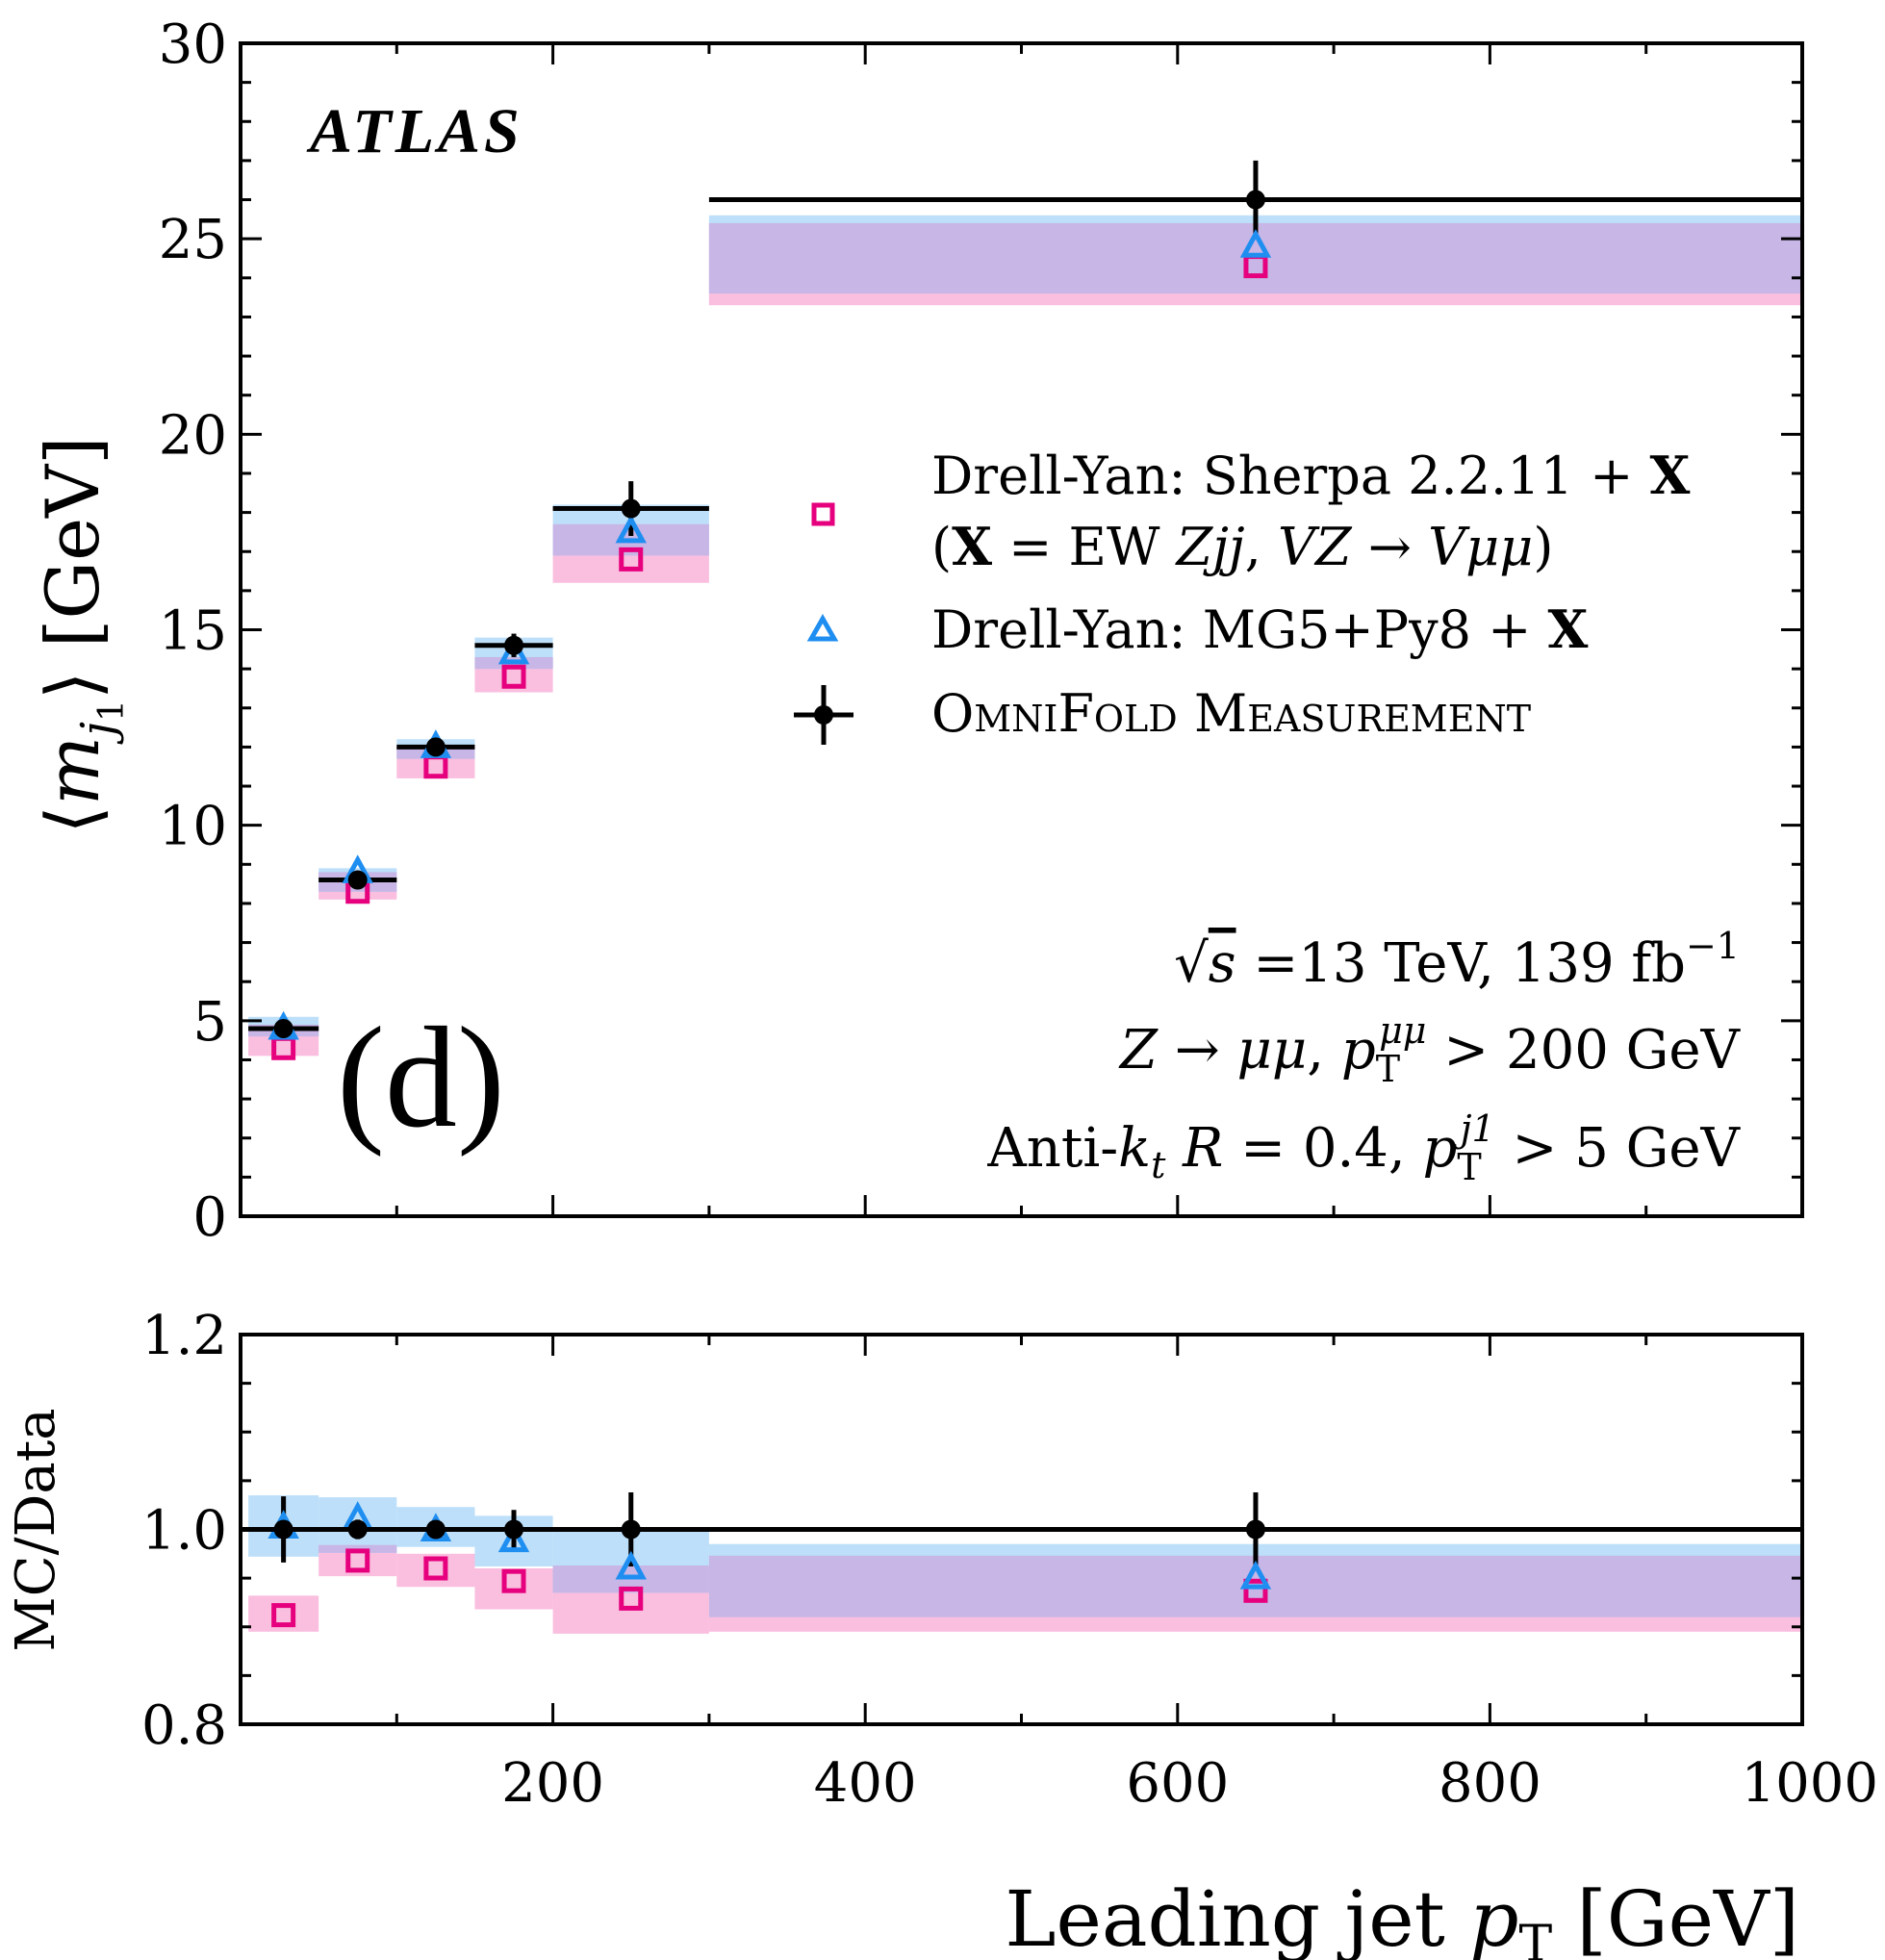  I want to click on x-tick-label: 400, so click(865, 1784).